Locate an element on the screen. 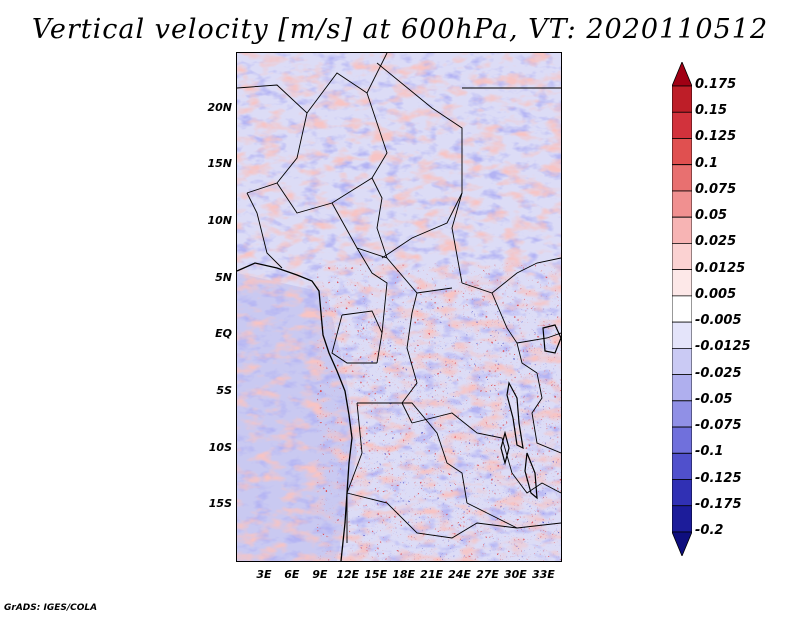  colorbar-label: -0.075 is located at coordinates (718, 426).